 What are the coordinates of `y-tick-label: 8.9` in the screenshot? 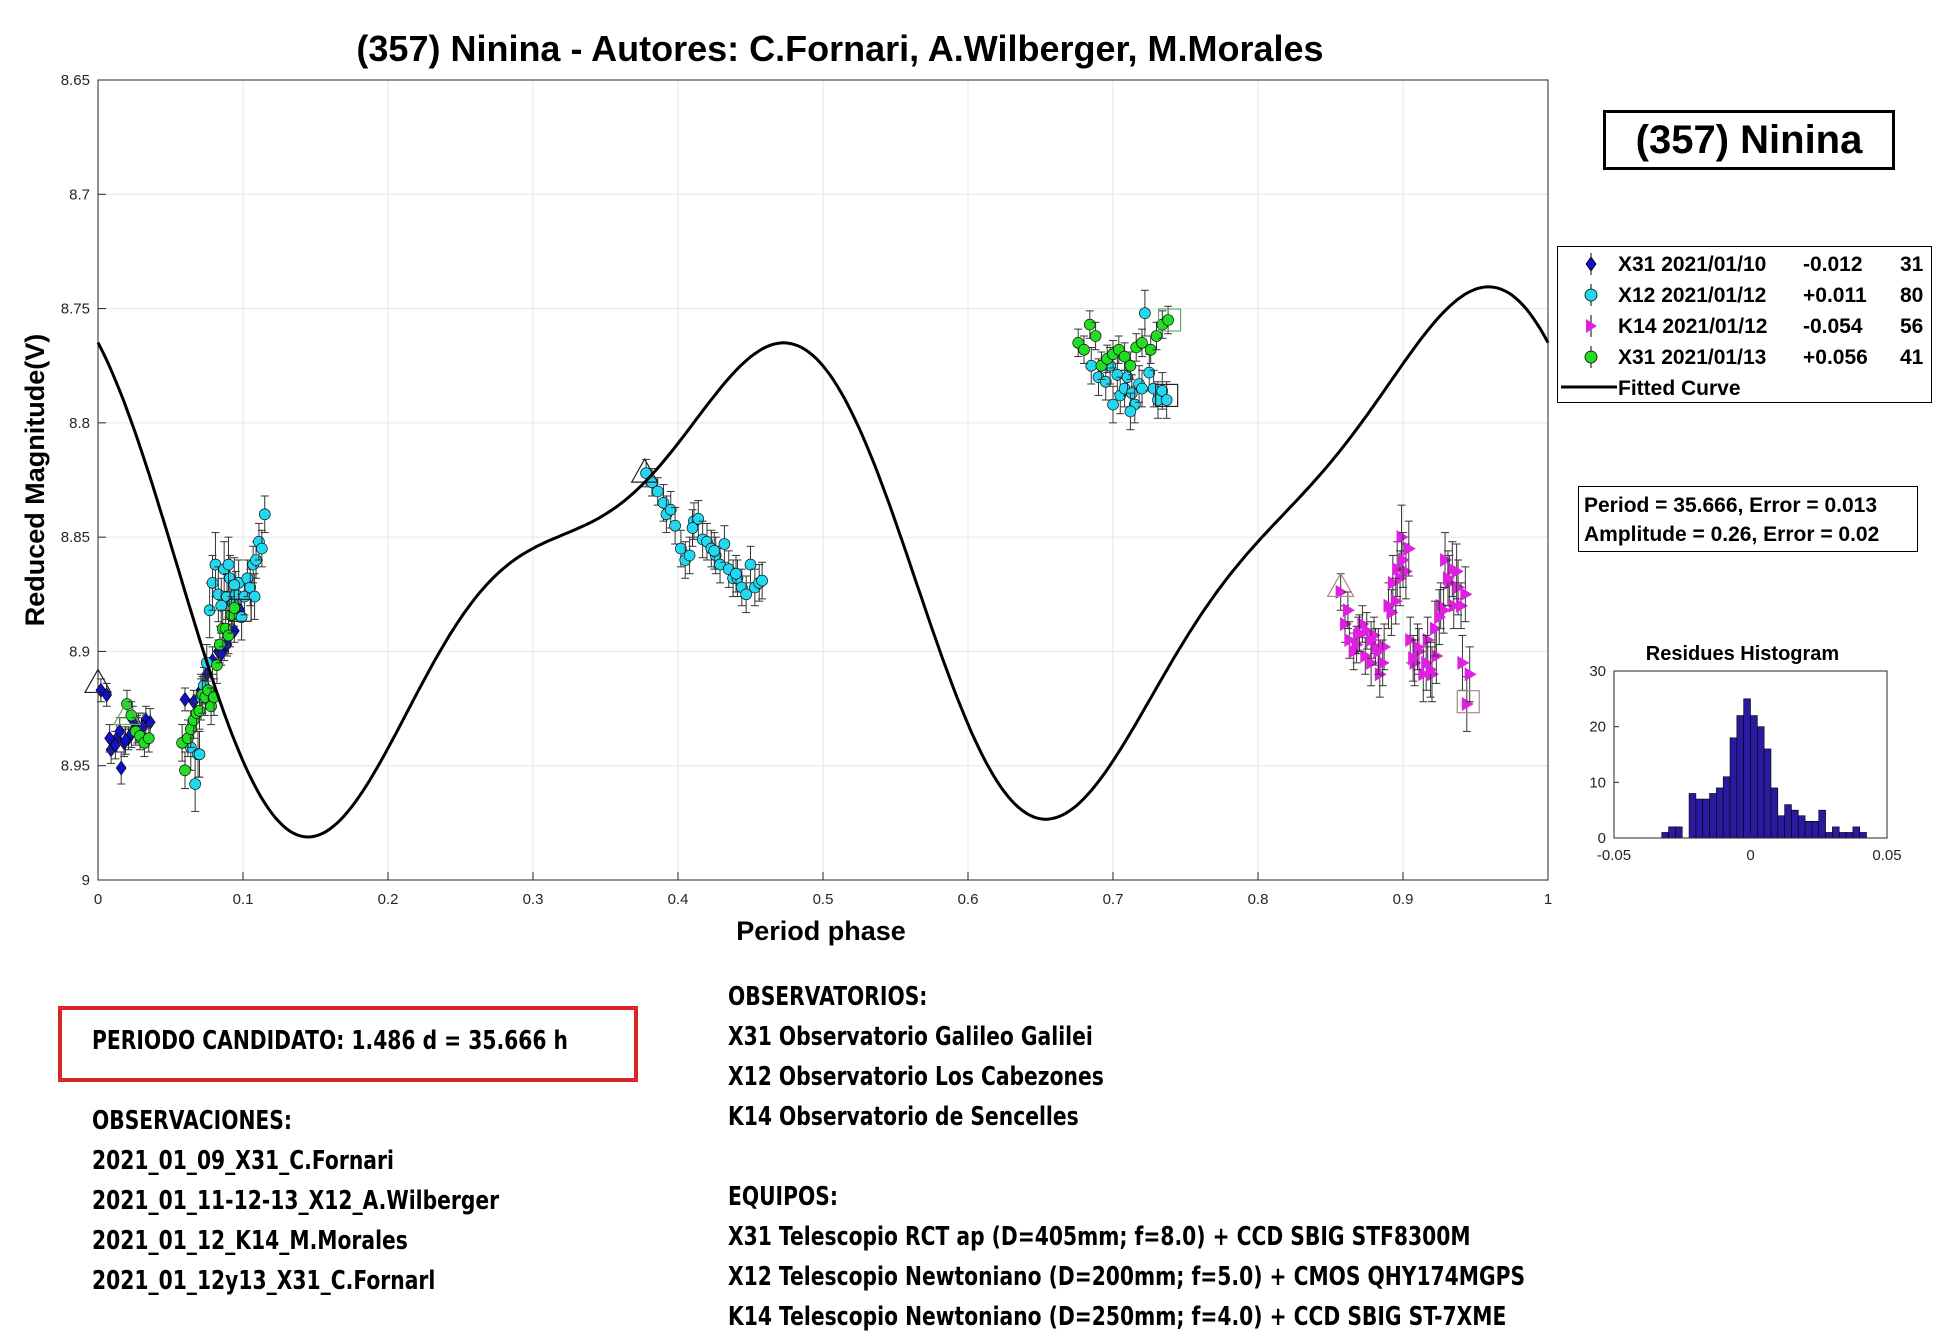 It's located at (79, 651).